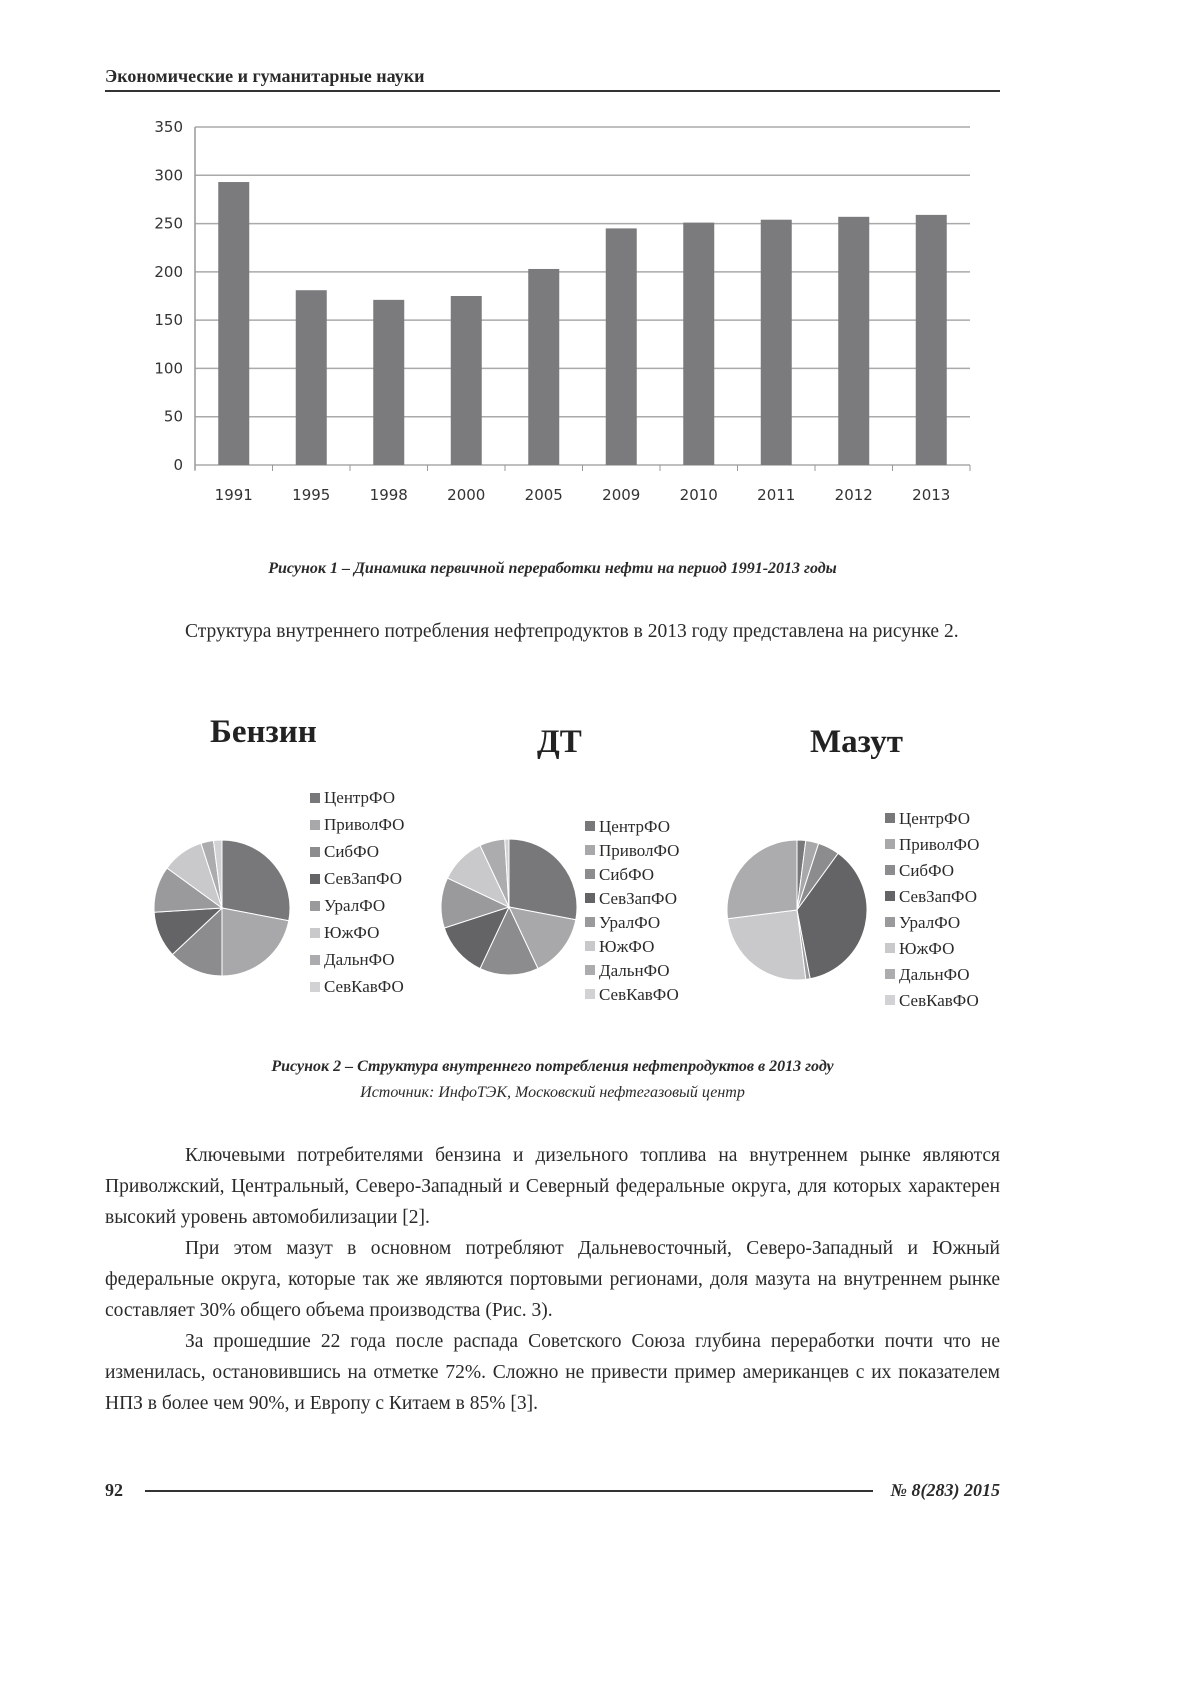 This screenshot has width=1200, height=1698. What do you see at coordinates (856, 742) in the screenshot?
I see `pie-title-mazut: Мазут` at bounding box center [856, 742].